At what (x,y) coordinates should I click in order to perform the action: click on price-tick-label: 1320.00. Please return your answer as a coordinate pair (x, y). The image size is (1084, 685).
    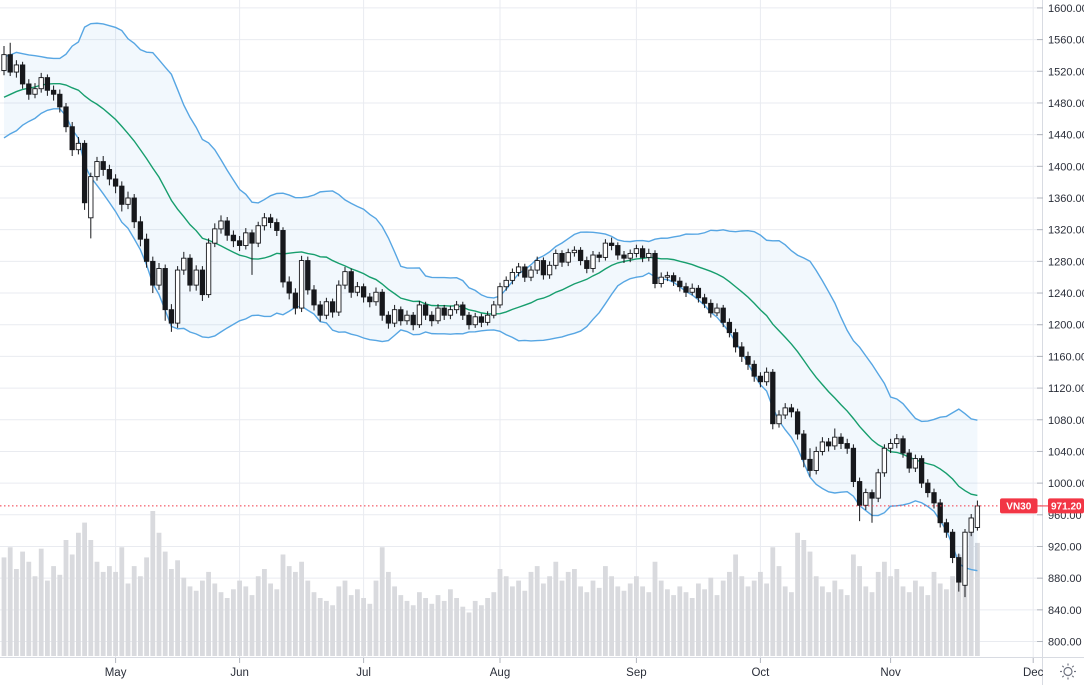
    Looking at the image, I should click on (1066, 231).